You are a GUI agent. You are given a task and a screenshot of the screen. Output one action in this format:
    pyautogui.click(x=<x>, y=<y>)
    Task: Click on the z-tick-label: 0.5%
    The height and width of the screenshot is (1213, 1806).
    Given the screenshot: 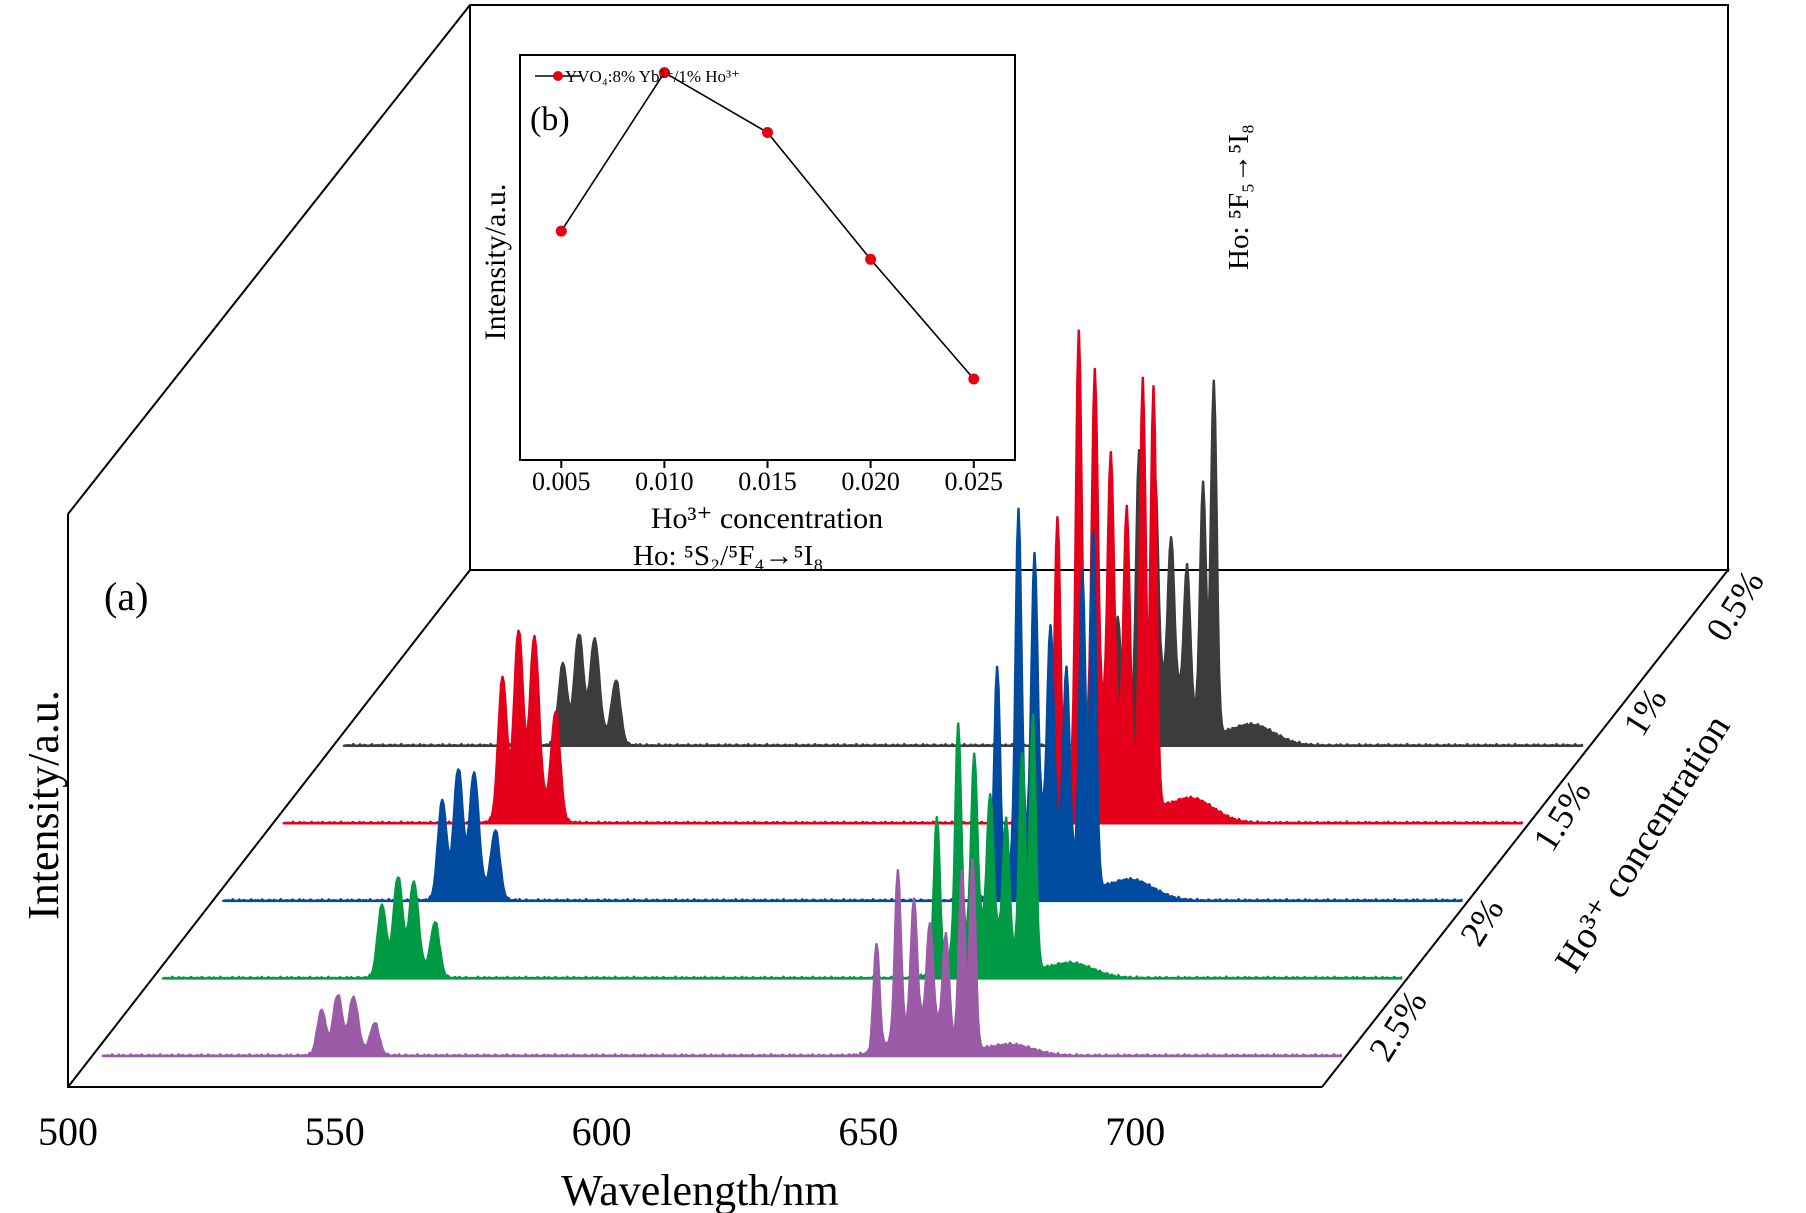 What is the action you would take?
    pyautogui.click(x=1735, y=605)
    